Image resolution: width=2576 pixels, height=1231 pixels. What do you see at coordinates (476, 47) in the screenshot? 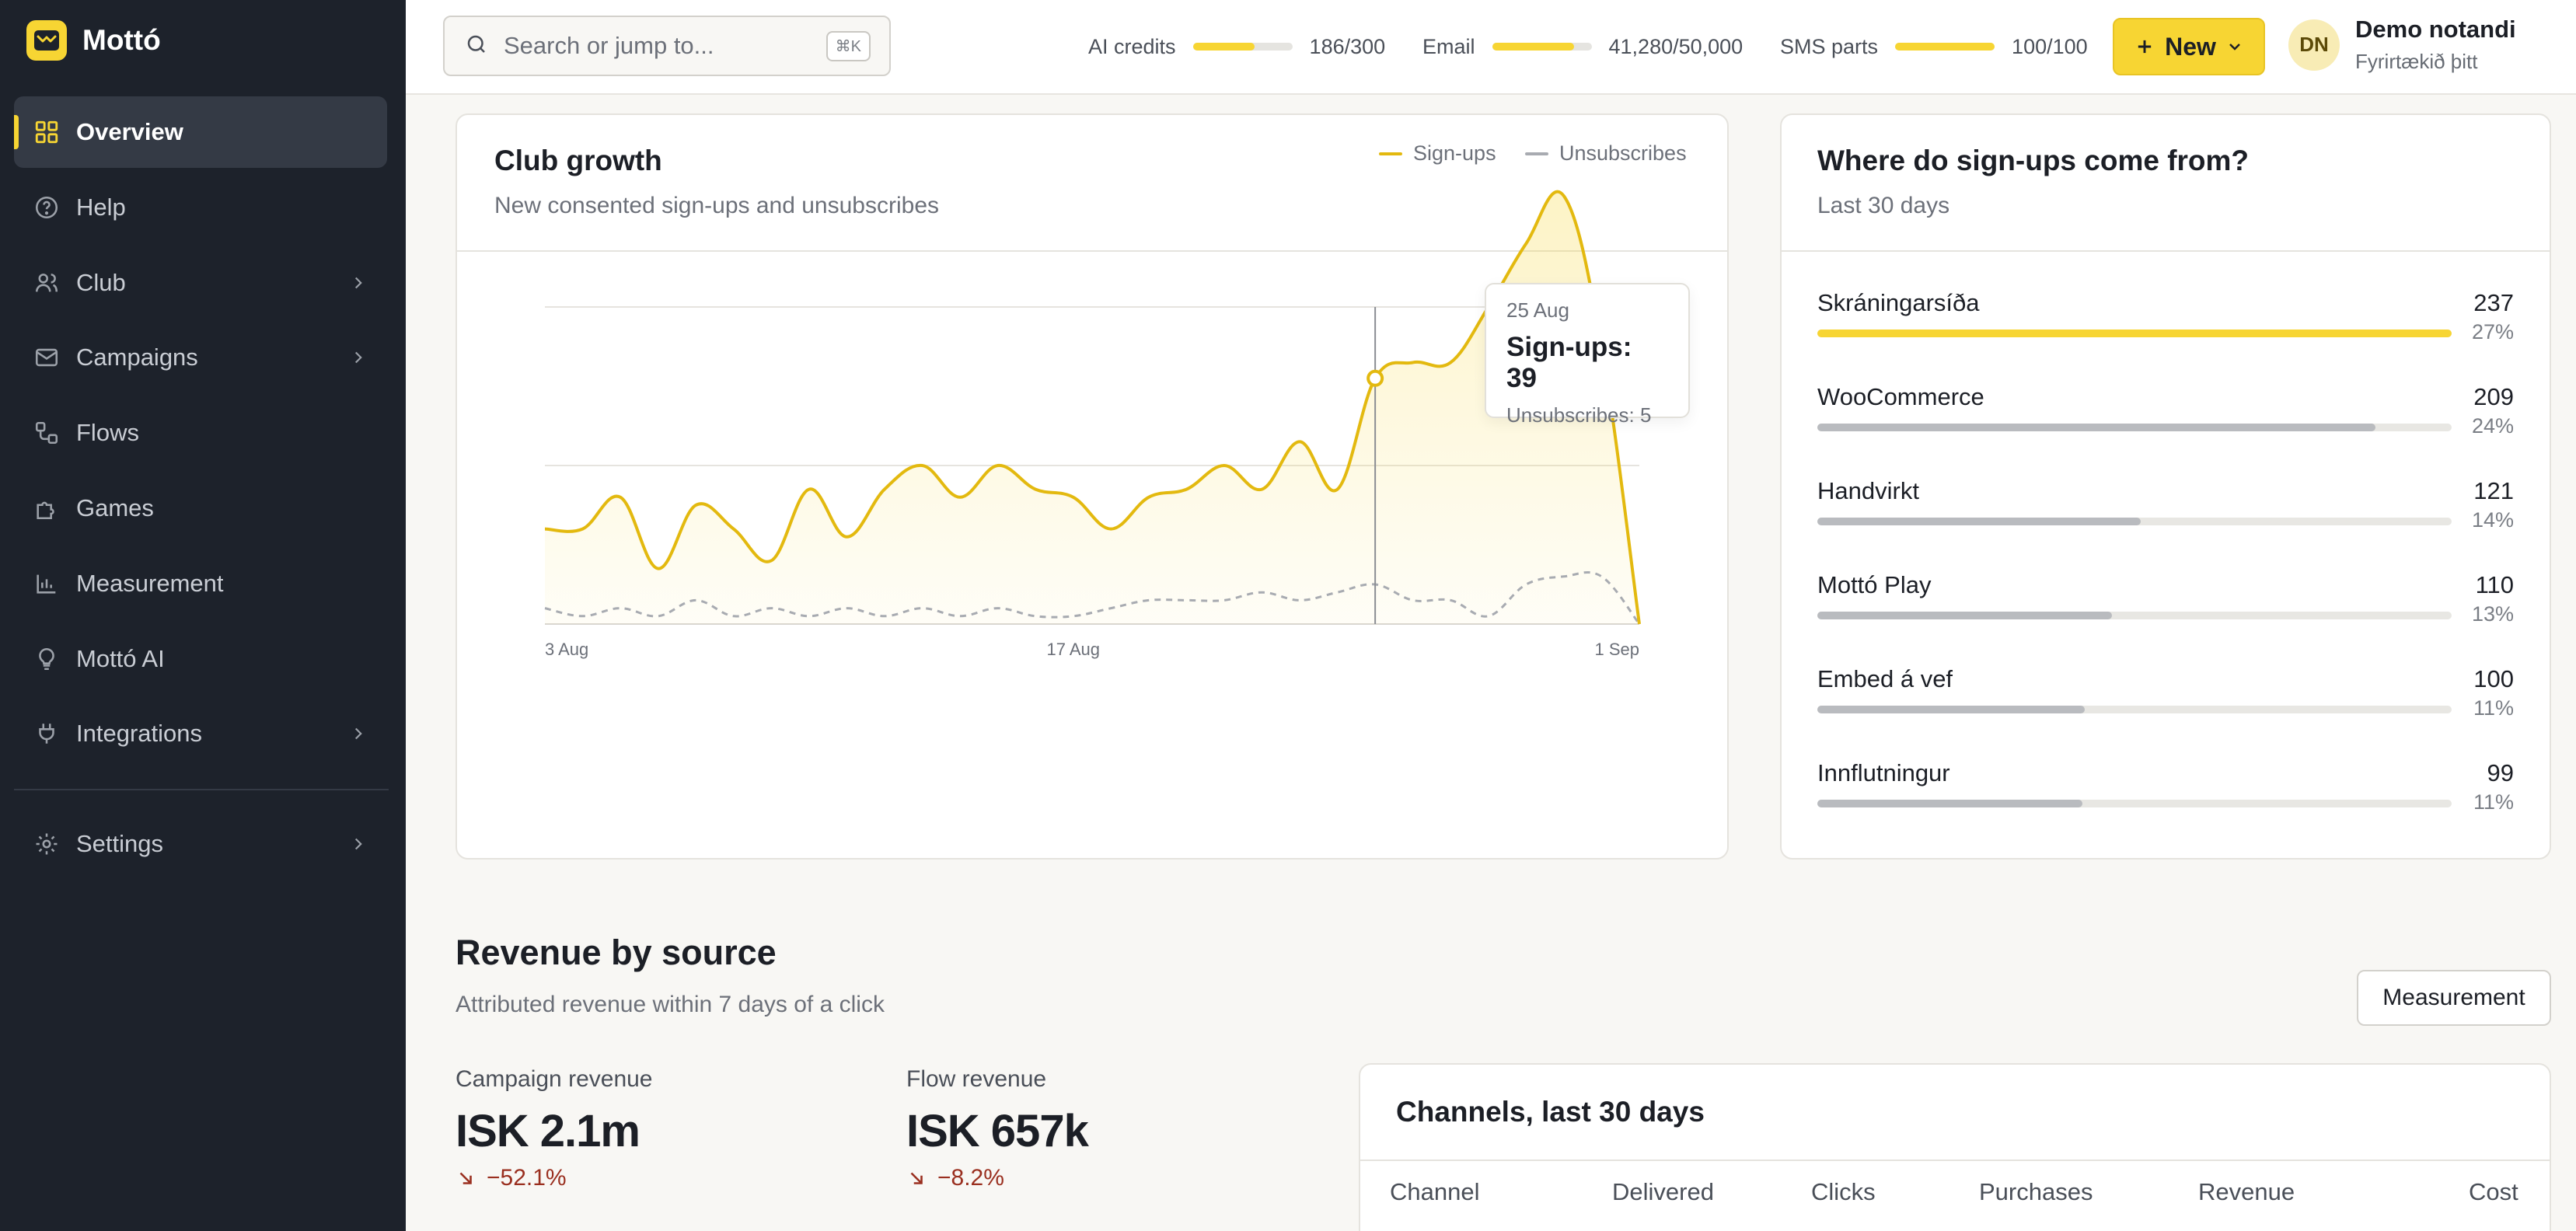
I see `search-icon` at bounding box center [476, 47].